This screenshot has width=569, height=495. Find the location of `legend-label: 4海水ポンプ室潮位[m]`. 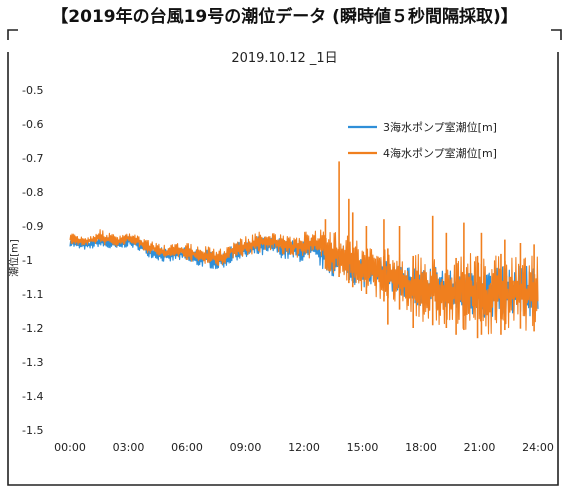

legend-label: 4海水ポンプ室潮位[m] is located at coordinates (440, 153).